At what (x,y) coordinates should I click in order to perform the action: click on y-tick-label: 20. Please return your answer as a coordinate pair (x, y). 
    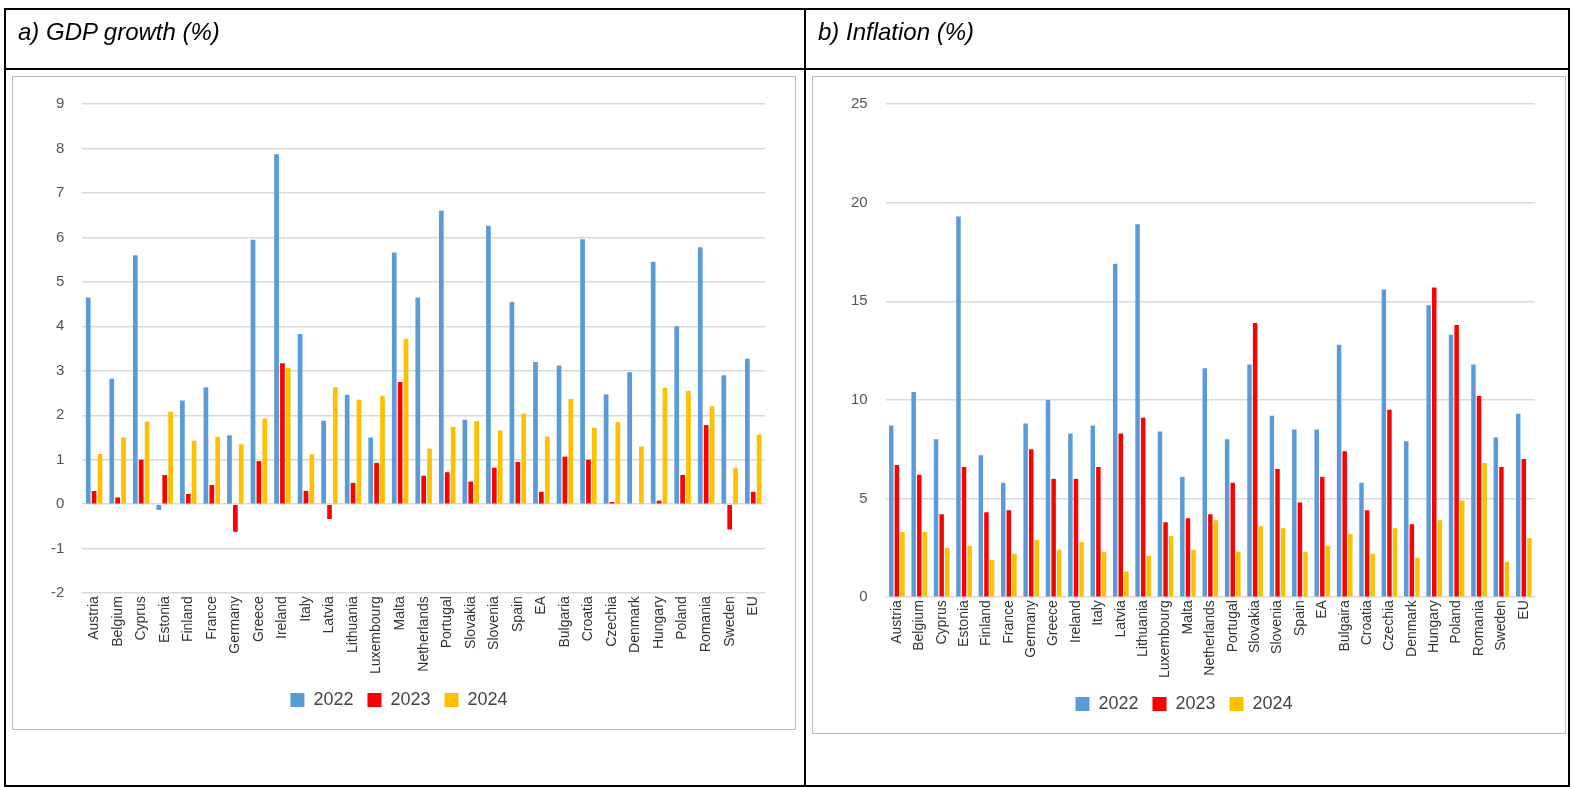
    Looking at the image, I should click on (859, 201).